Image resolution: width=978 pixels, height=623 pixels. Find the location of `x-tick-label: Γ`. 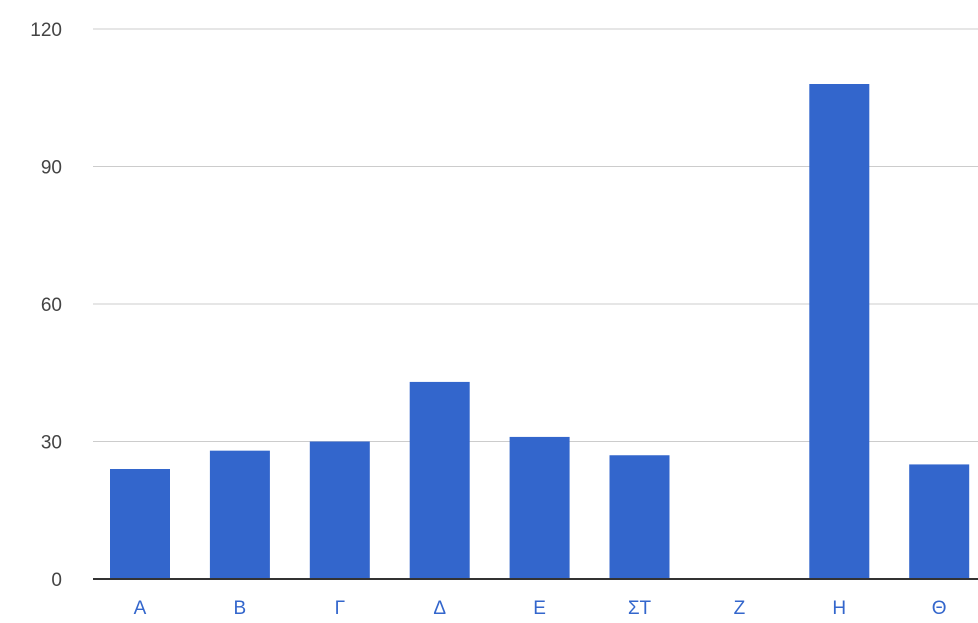

x-tick-label: Γ is located at coordinates (340, 608).